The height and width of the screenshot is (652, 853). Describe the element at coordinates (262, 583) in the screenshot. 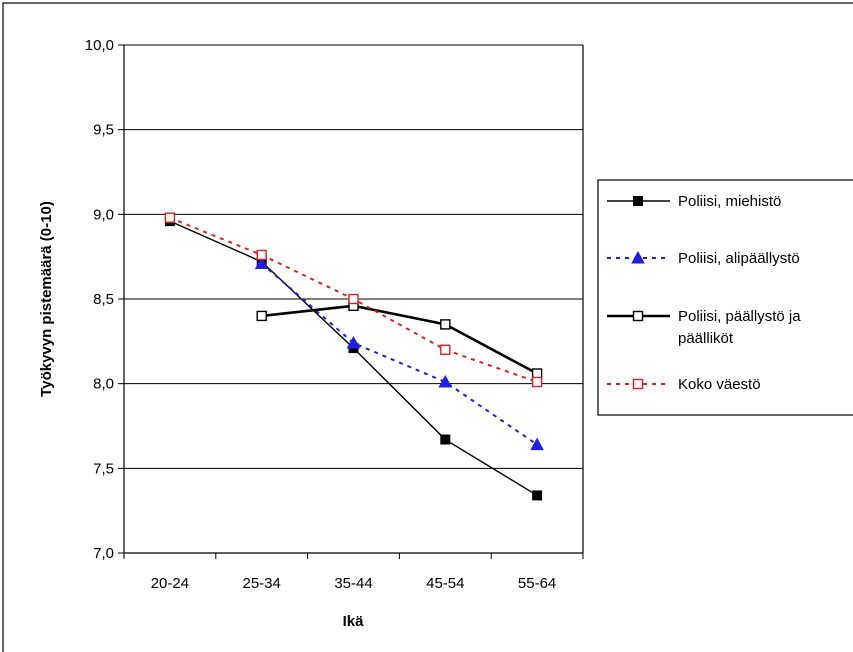

I see `x-tick-label: 25-34` at that location.